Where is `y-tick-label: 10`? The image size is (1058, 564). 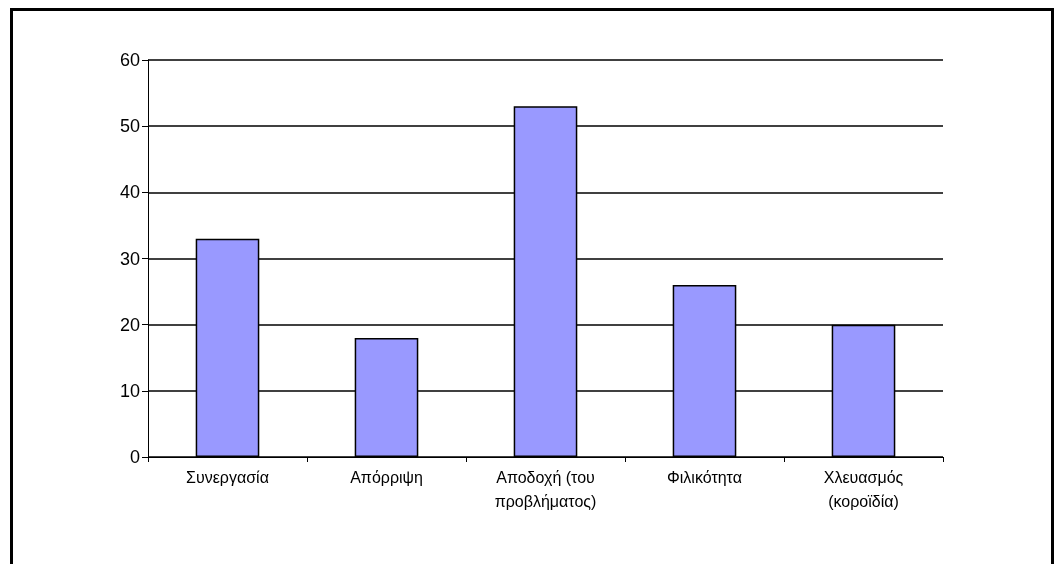 y-tick-label: 10 is located at coordinates (129, 390).